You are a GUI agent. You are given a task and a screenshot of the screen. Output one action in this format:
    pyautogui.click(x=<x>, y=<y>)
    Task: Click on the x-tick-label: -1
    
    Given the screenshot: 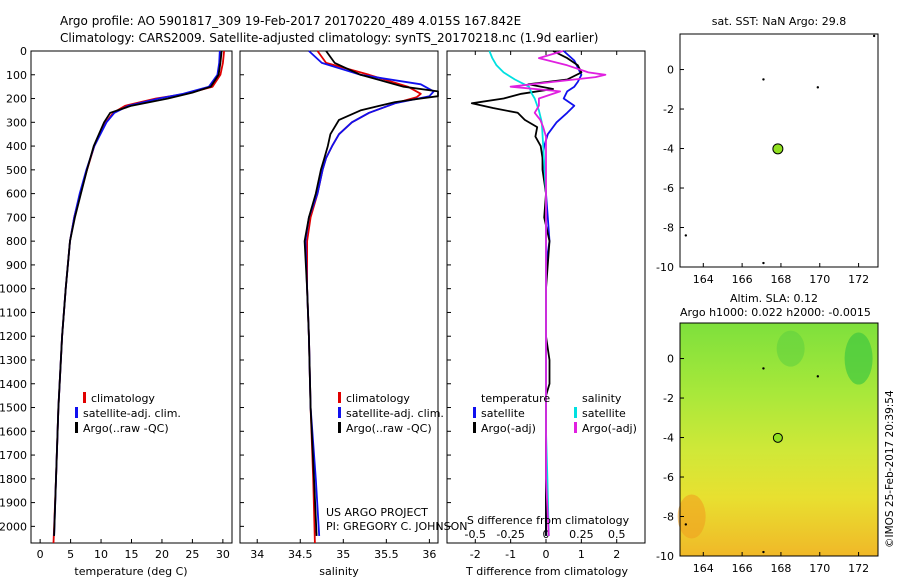 What is the action you would take?
    pyautogui.click(x=510, y=554)
    